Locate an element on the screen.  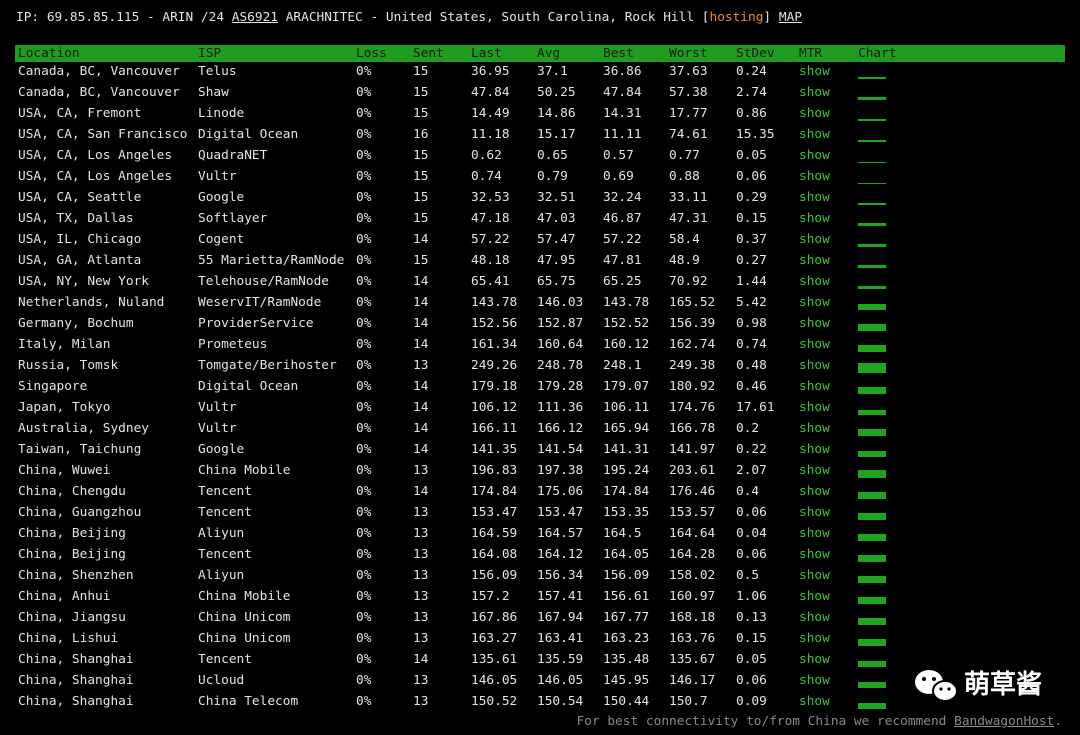
worst: 57.38 is located at coordinates (688, 92).